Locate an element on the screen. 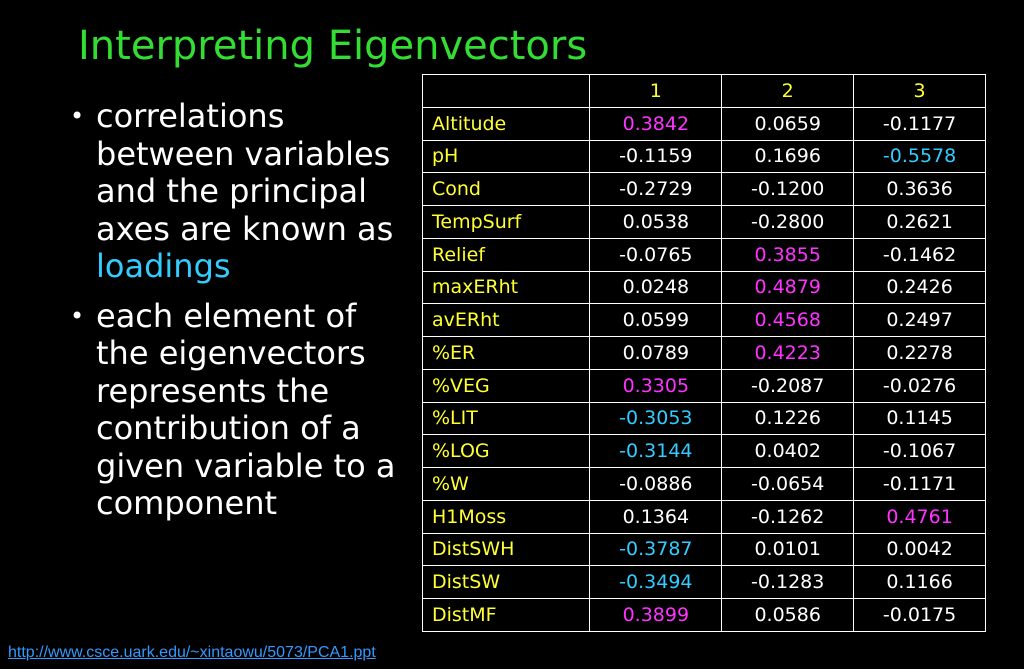 This screenshot has width=1024, height=669. loading-value-cell: 0.0599 is located at coordinates (656, 320).